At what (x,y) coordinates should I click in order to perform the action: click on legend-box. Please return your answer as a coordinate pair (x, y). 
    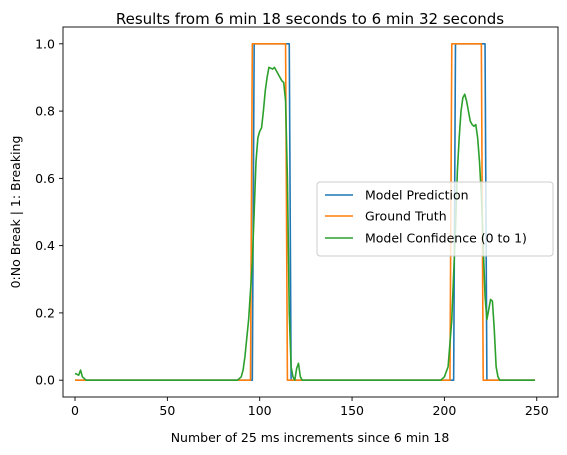
    Looking at the image, I should click on (435, 219).